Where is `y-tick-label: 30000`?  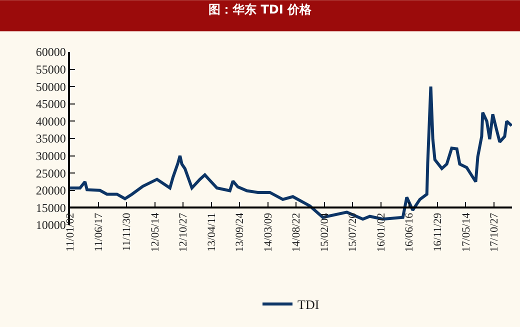
y-tick-label: 30000 is located at coordinates (51, 156).